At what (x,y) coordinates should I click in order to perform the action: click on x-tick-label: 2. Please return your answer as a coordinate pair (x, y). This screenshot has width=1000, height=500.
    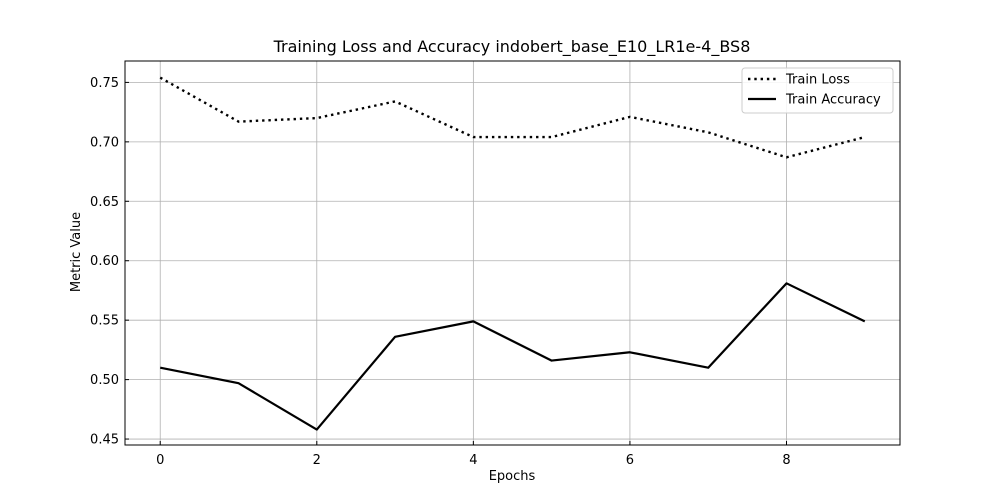
    Looking at the image, I should click on (317, 460).